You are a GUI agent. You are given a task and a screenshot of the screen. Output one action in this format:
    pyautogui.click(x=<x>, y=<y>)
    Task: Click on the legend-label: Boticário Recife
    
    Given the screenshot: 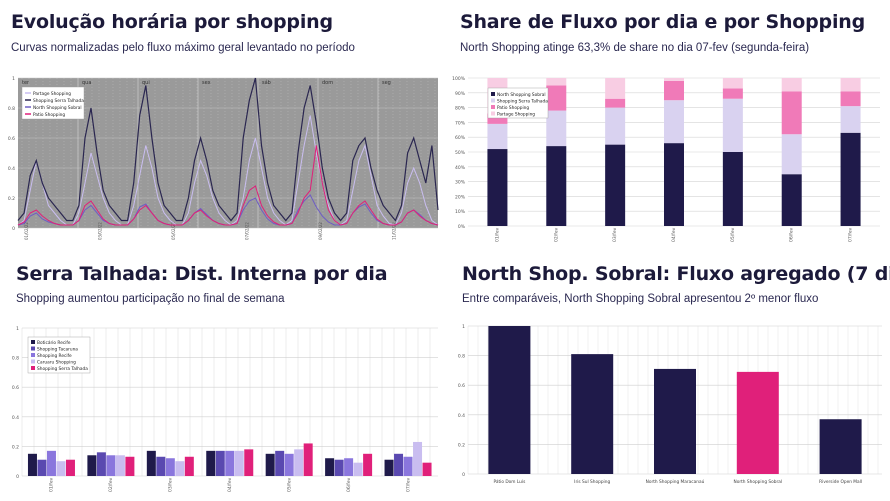 What is the action you would take?
    pyautogui.click(x=54, y=342)
    